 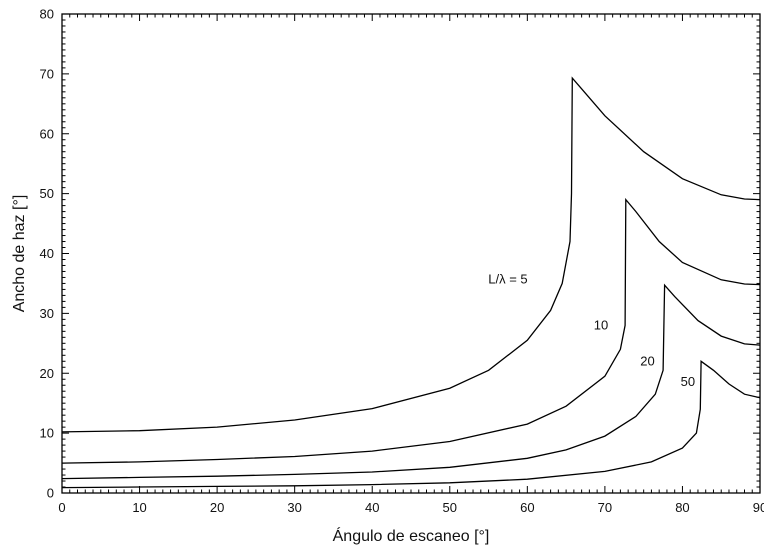 What do you see at coordinates (605, 507) in the screenshot?
I see `x-tick-label: 70` at bounding box center [605, 507].